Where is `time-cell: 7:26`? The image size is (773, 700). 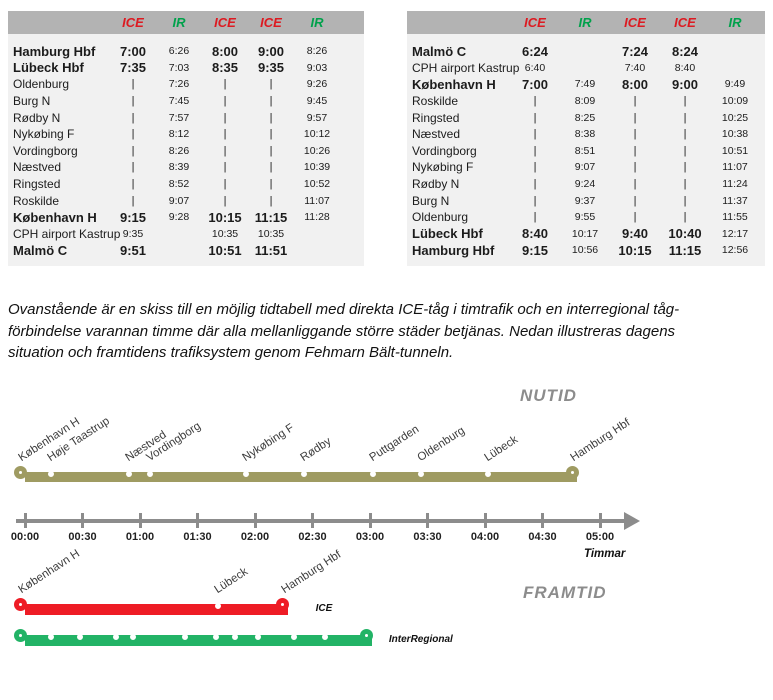
time-cell: 7:26 is located at coordinates (179, 84).